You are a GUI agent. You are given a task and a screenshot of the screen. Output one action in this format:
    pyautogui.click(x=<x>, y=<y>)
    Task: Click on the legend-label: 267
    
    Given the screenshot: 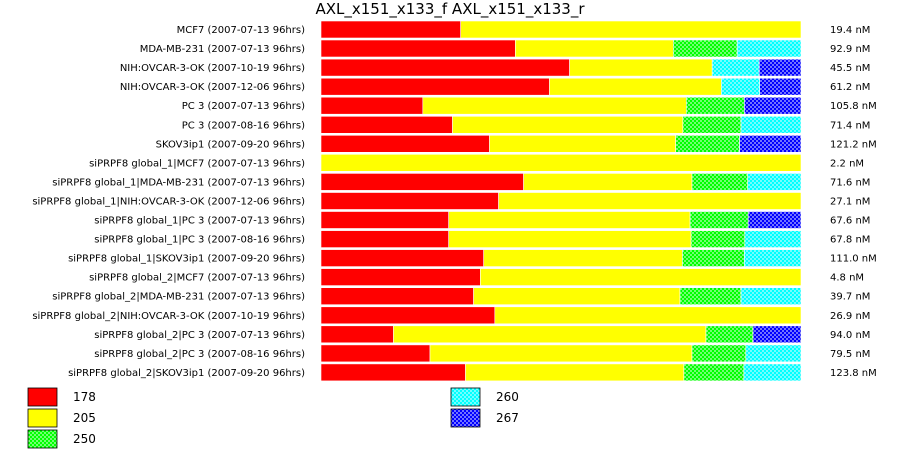 What is the action you would take?
    pyautogui.click(x=507, y=418)
    